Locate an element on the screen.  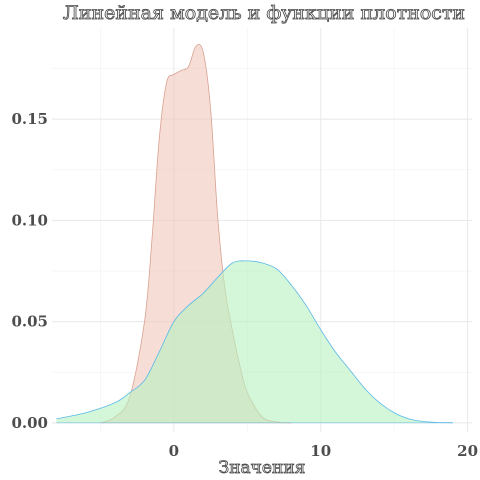
y-tick-label: 0.15 is located at coordinates (29, 119).